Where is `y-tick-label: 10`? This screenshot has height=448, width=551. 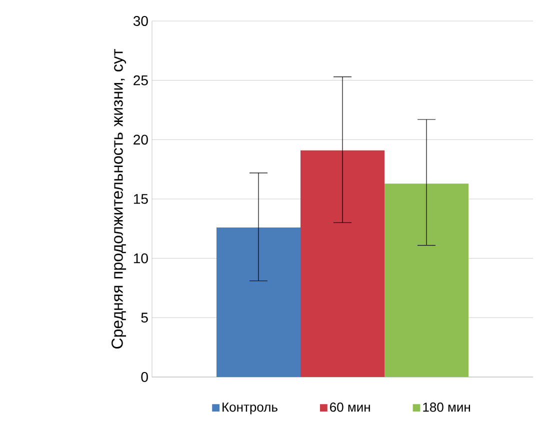 y-tick-label: 10 is located at coordinates (141, 258).